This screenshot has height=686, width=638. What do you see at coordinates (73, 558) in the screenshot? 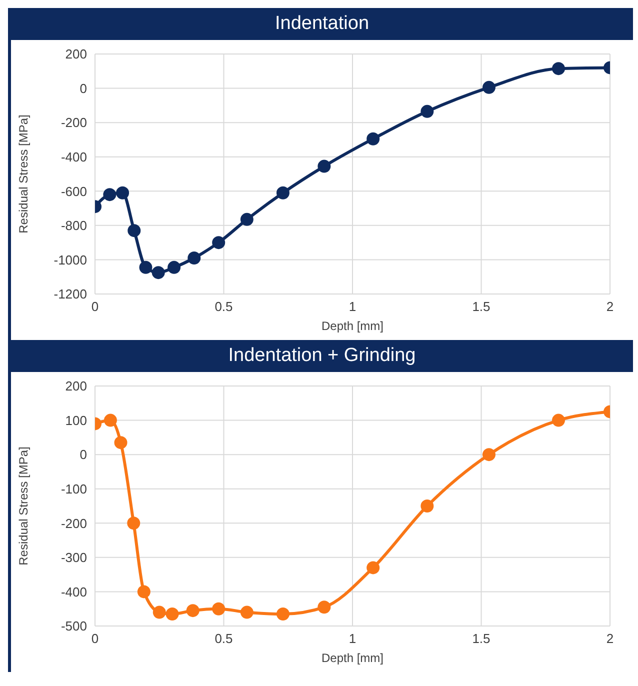
I see `y-tick-label: -300` at bounding box center [73, 558].